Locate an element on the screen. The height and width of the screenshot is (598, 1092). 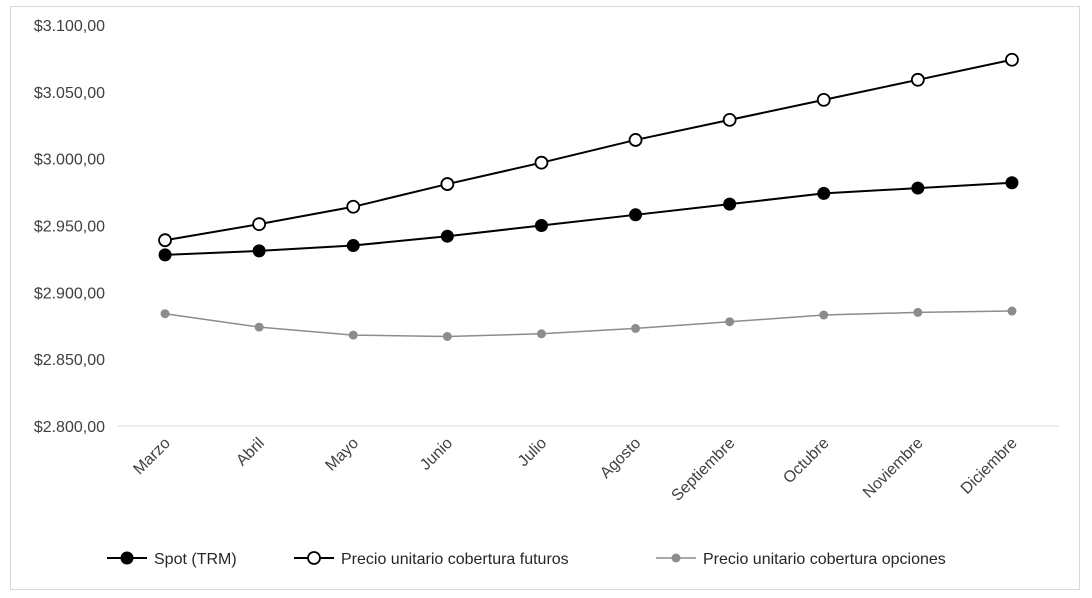
x-tick-label: Abril is located at coordinates (250, 452).